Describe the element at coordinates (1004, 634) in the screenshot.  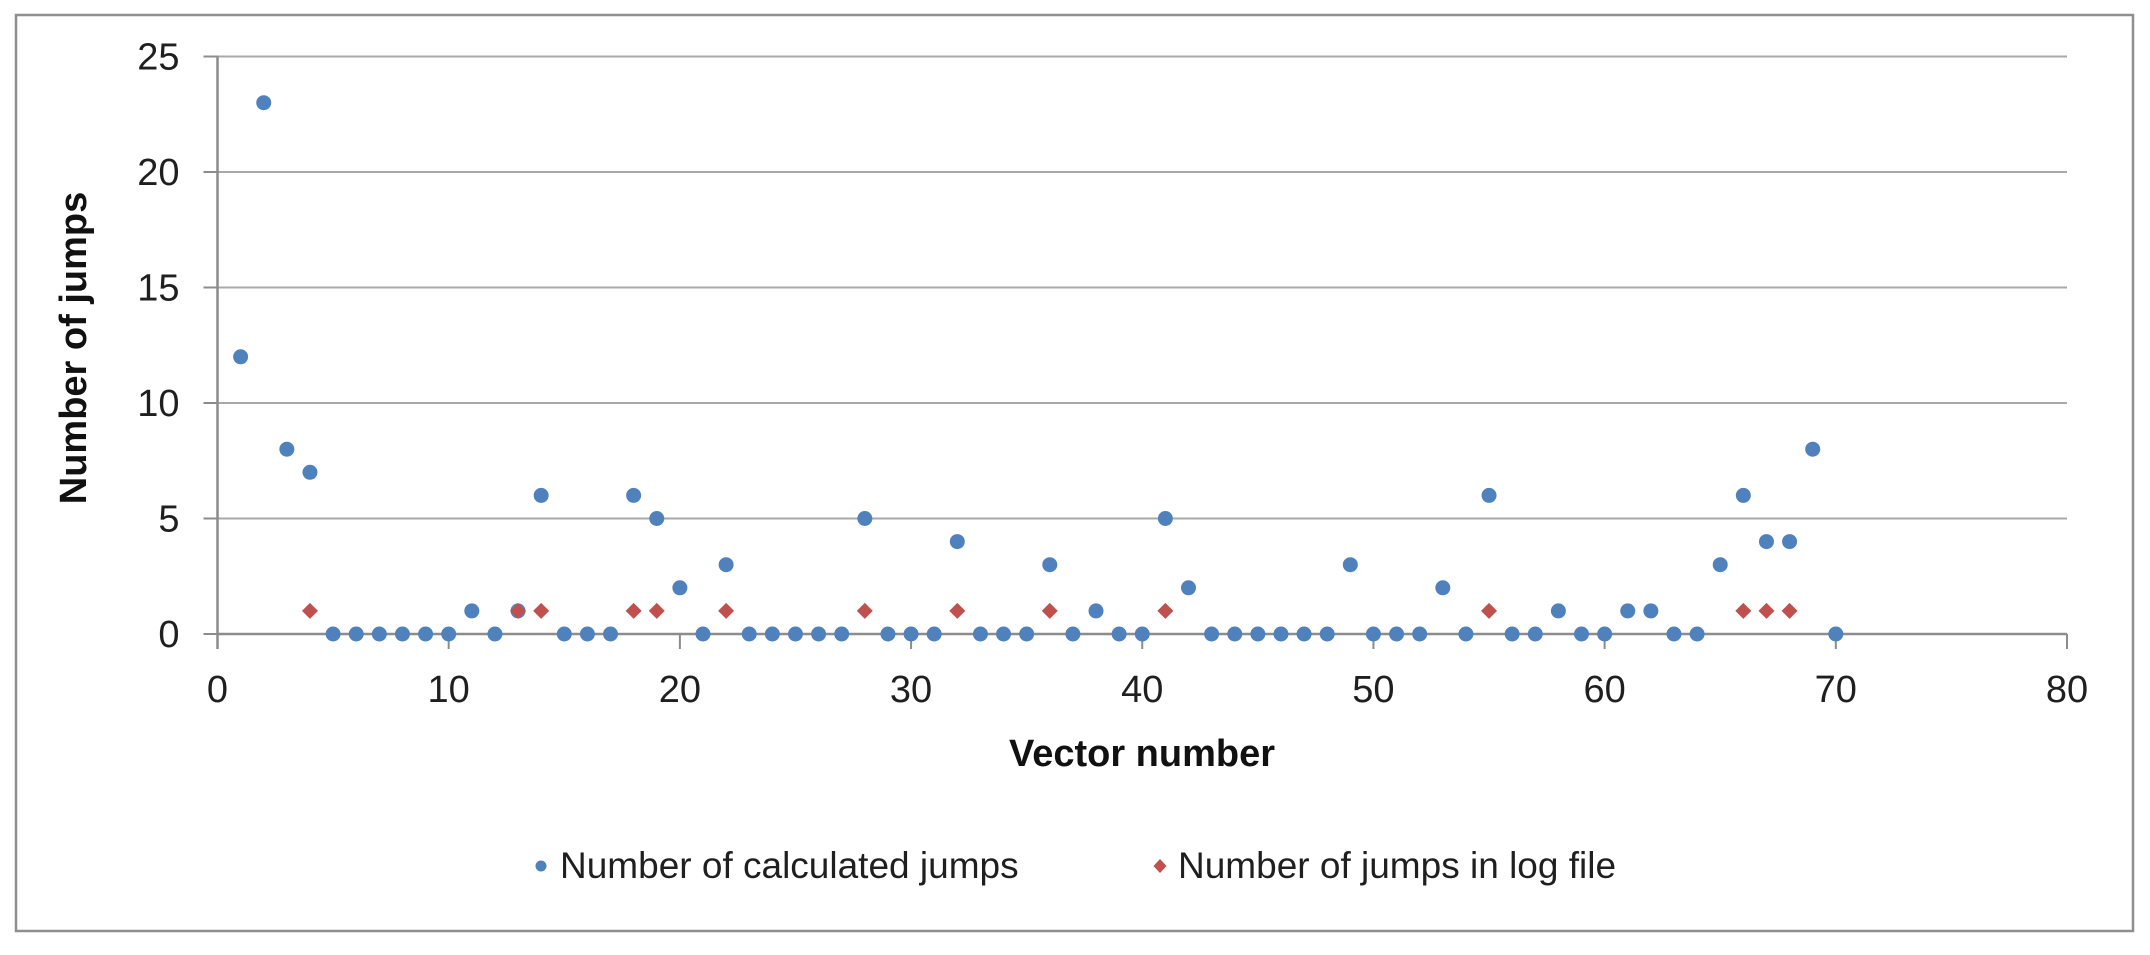
I see `data-point-calculated-x34` at that location.